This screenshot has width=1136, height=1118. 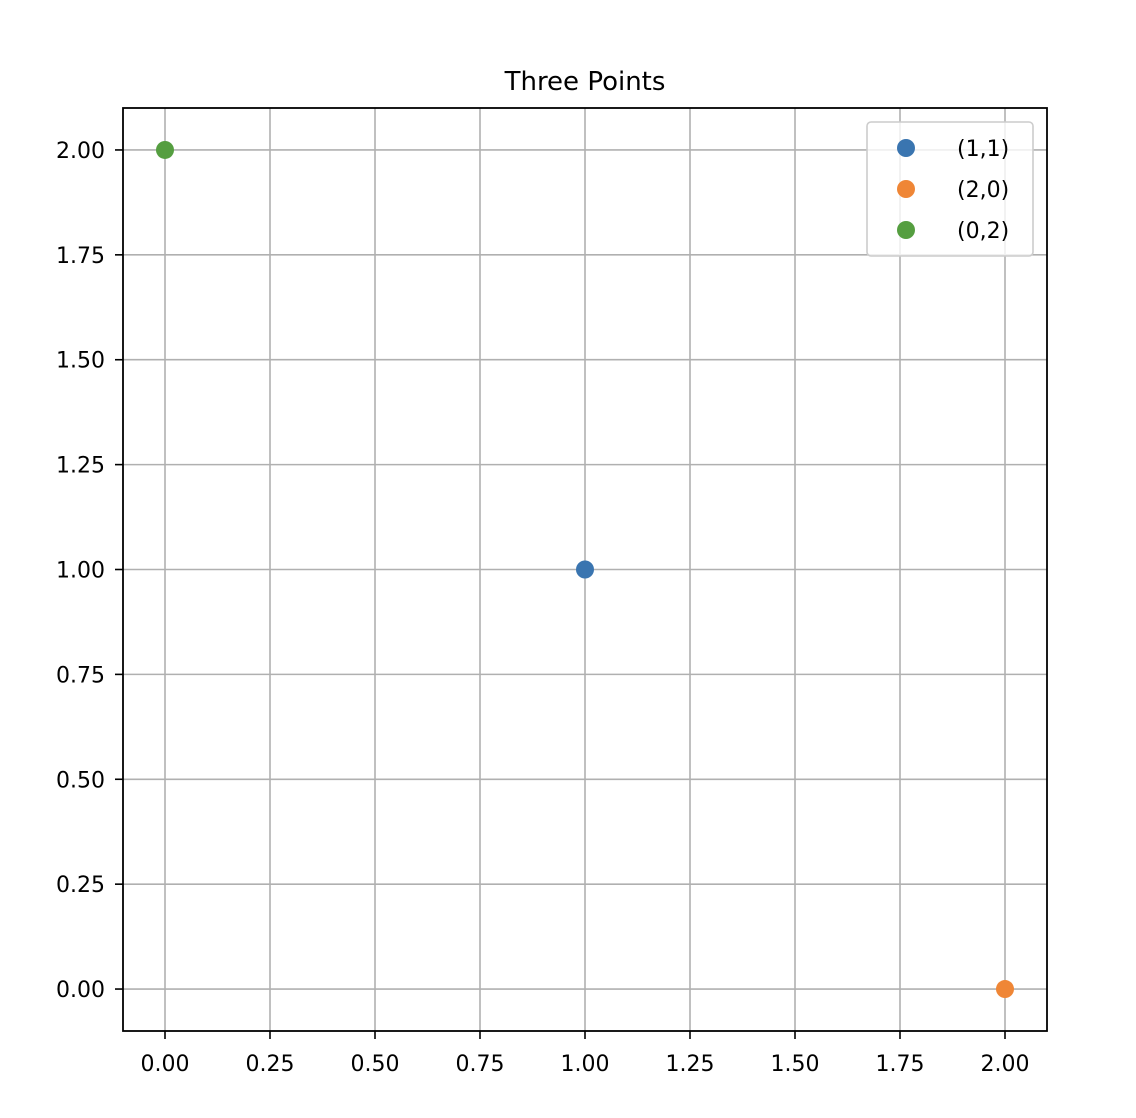 I want to click on x-tick-label: 0.00, so click(x=165, y=1064).